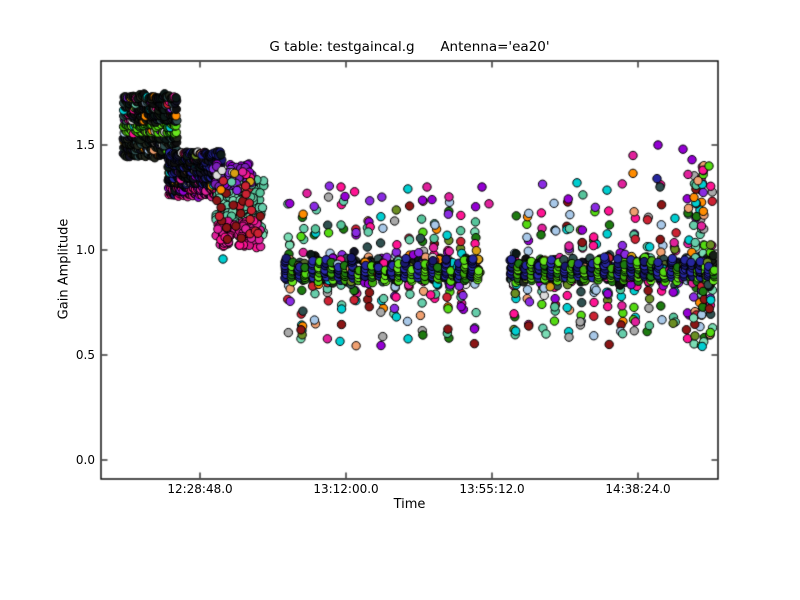 The image size is (800, 600). What do you see at coordinates (85, 355) in the screenshot?
I see `y-tick-label-1: 0.5` at bounding box center [85, 355].